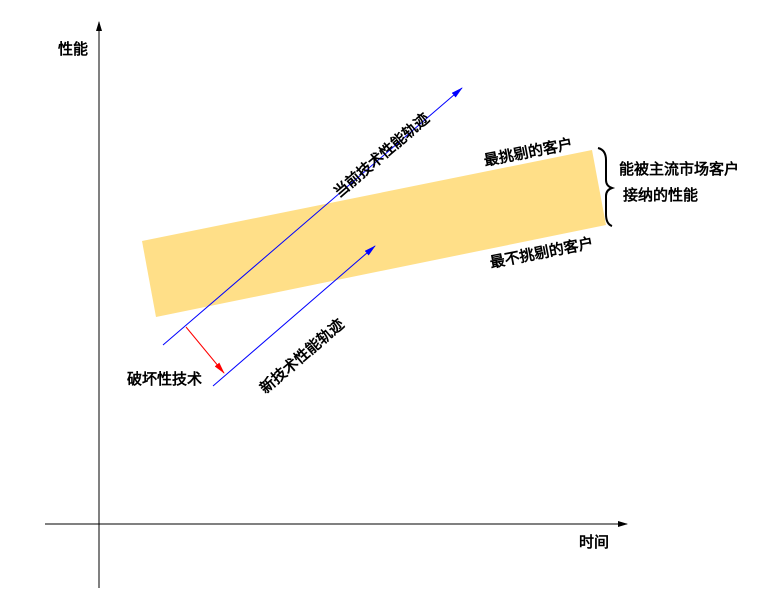 The height and width of the screenshot is (608, 769). I want to click on new-trajectory-arrow, so click(294, 316).